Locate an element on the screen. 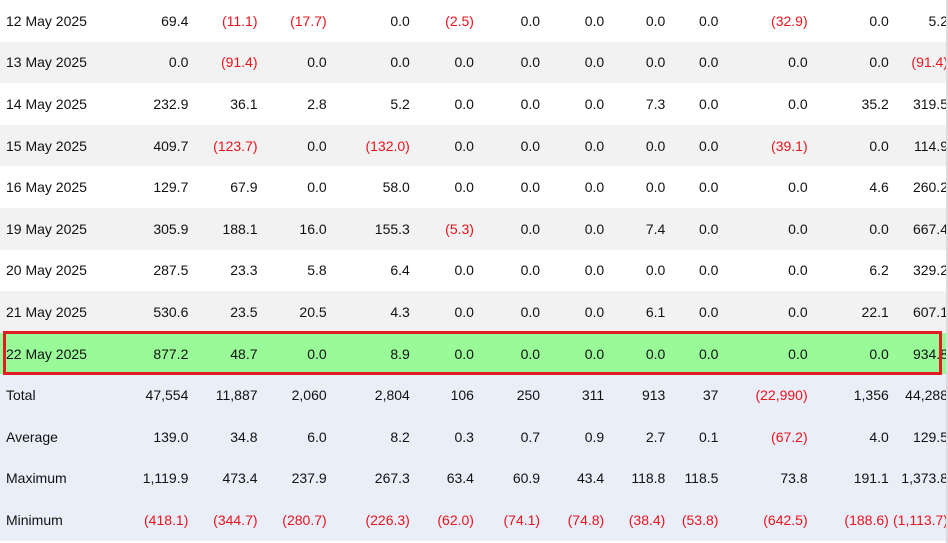 This screenshot has height=543, width=948. table-cell: 44,288 is located at coordinates (918, 395).